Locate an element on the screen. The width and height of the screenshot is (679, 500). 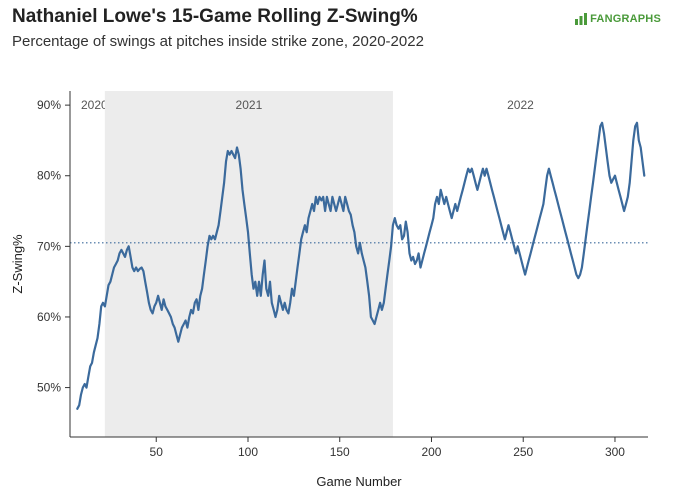
y-tick-label: 90% is located at coordinates (49, 105).